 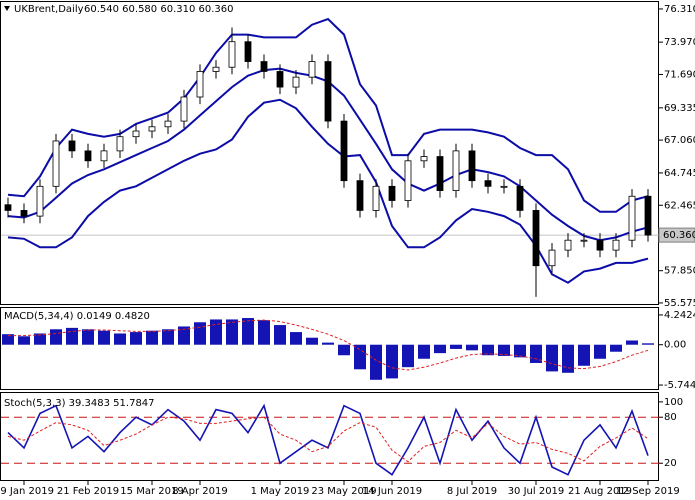 I want to click on x-tick-label: 23 May 2019, so click(x=343, y=491).